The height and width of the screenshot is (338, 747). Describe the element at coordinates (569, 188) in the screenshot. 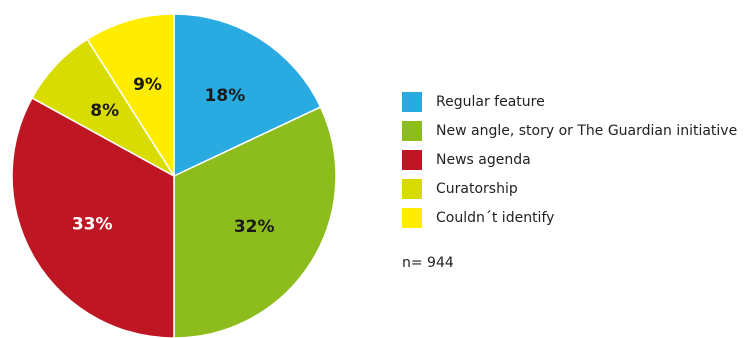

I see `legend-item-3: Curatorship` at that location.